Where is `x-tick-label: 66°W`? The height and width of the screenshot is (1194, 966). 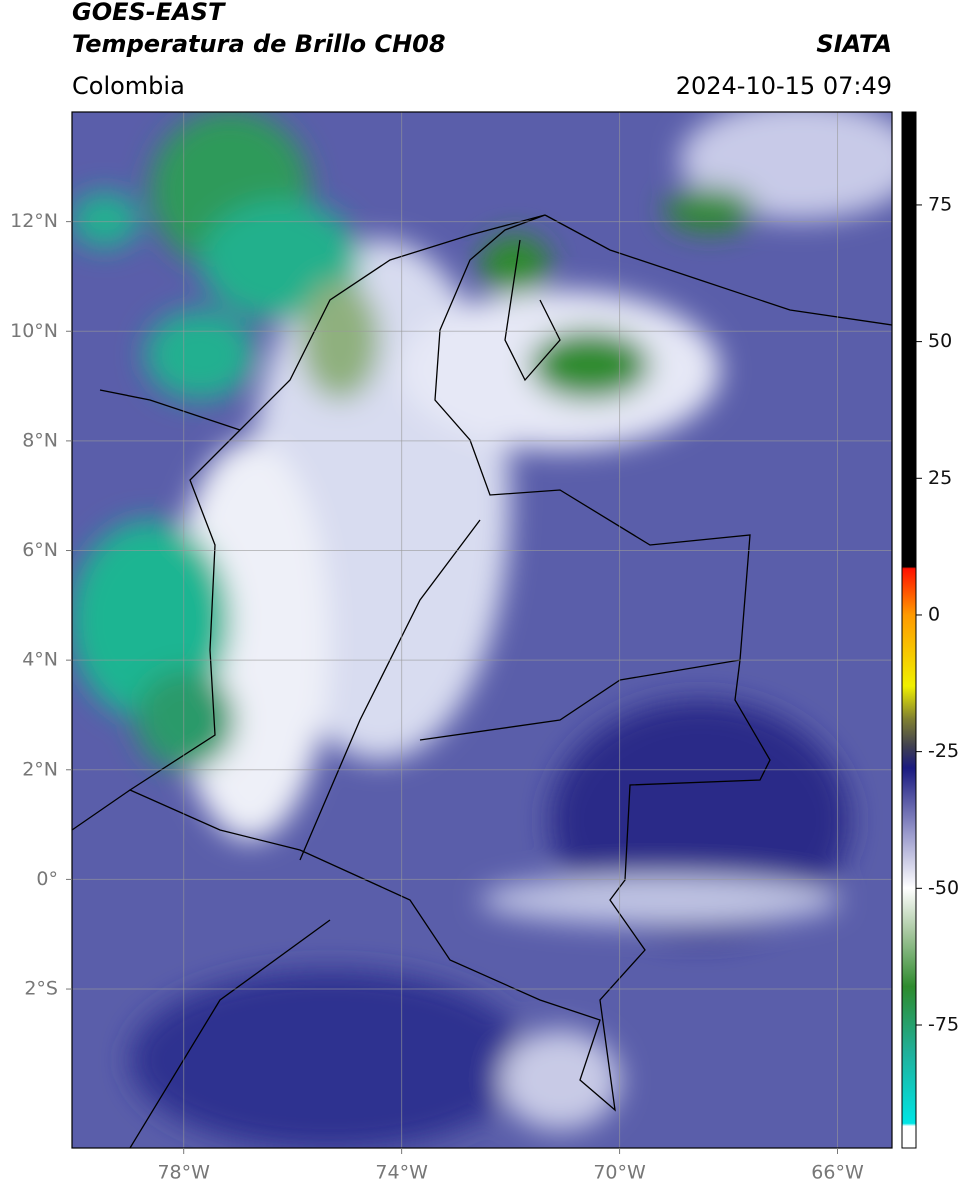
x-tick-label: 66°W is located at coordinates (837, 1173).